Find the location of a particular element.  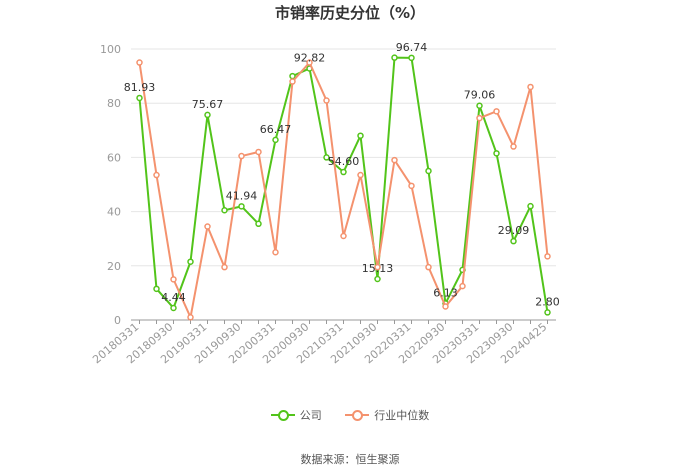

data-label: 81.93 is located at coordinates (140, 87).